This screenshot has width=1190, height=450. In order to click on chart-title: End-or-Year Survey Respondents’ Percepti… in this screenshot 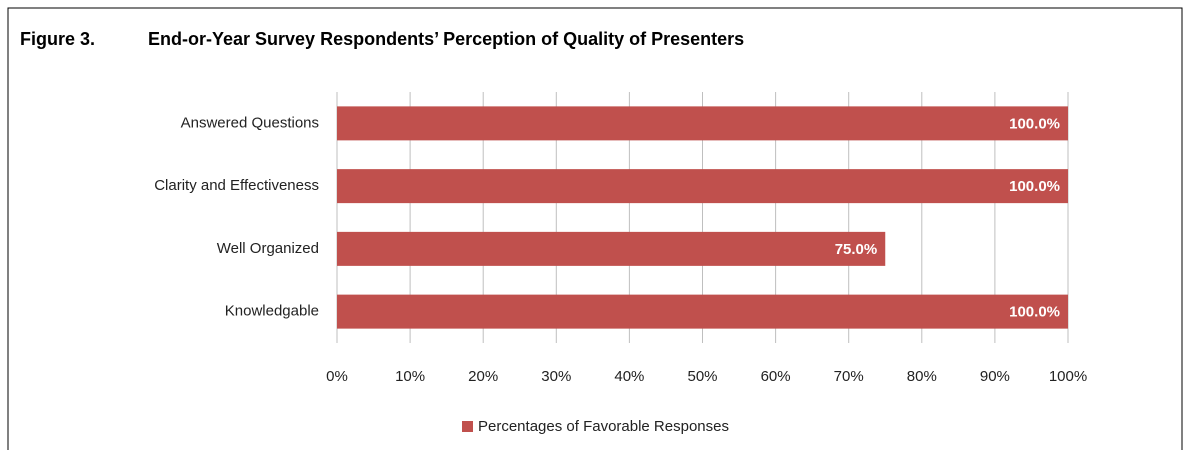, I will do `click(446, 39)`.